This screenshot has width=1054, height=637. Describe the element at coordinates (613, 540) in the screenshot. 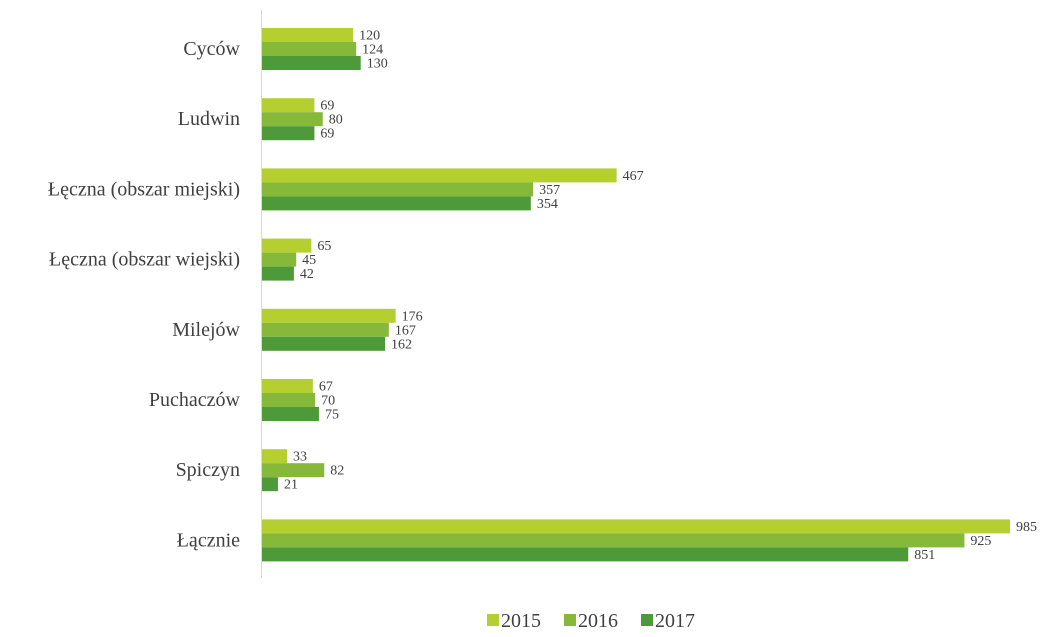

I see `bar-łącznie-2016` at that location.